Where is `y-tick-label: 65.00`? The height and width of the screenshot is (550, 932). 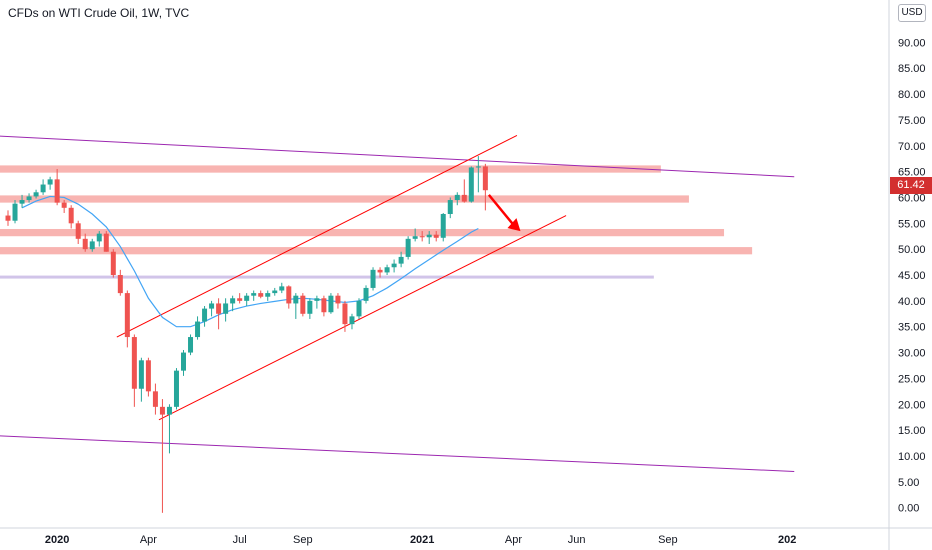
y-tick-label: 65.00 is located at coordinates (912, 173).